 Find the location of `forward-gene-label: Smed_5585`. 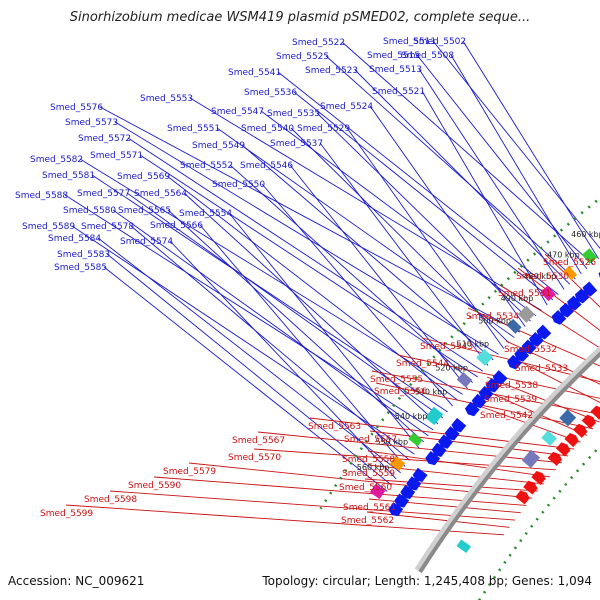

forward-gene-label: Smed_5585 is located at coordinates (80, 268).